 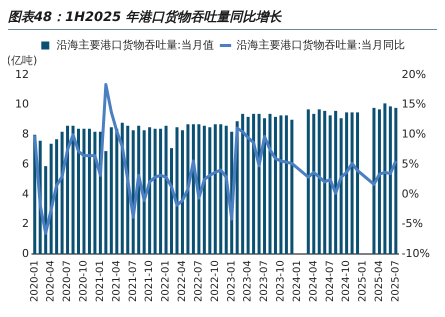 I want to click on x-tick-label: 2024-07, so click(x=330, y=281).